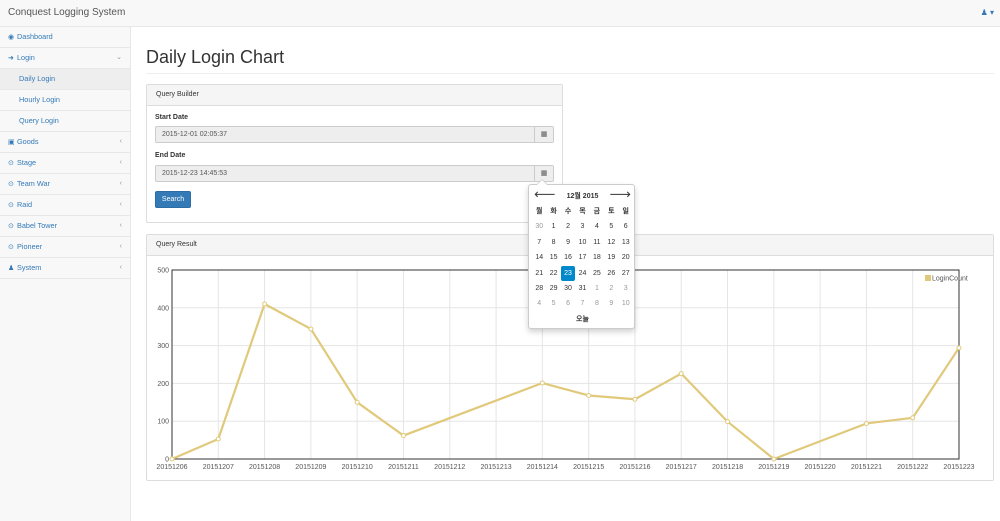 Image resolution: width=1000 pixels, height=521 pixels. Describe the element at coordinates (28, 141) in the screenshot. I see `sidebar-item-label: Goods` at that location.